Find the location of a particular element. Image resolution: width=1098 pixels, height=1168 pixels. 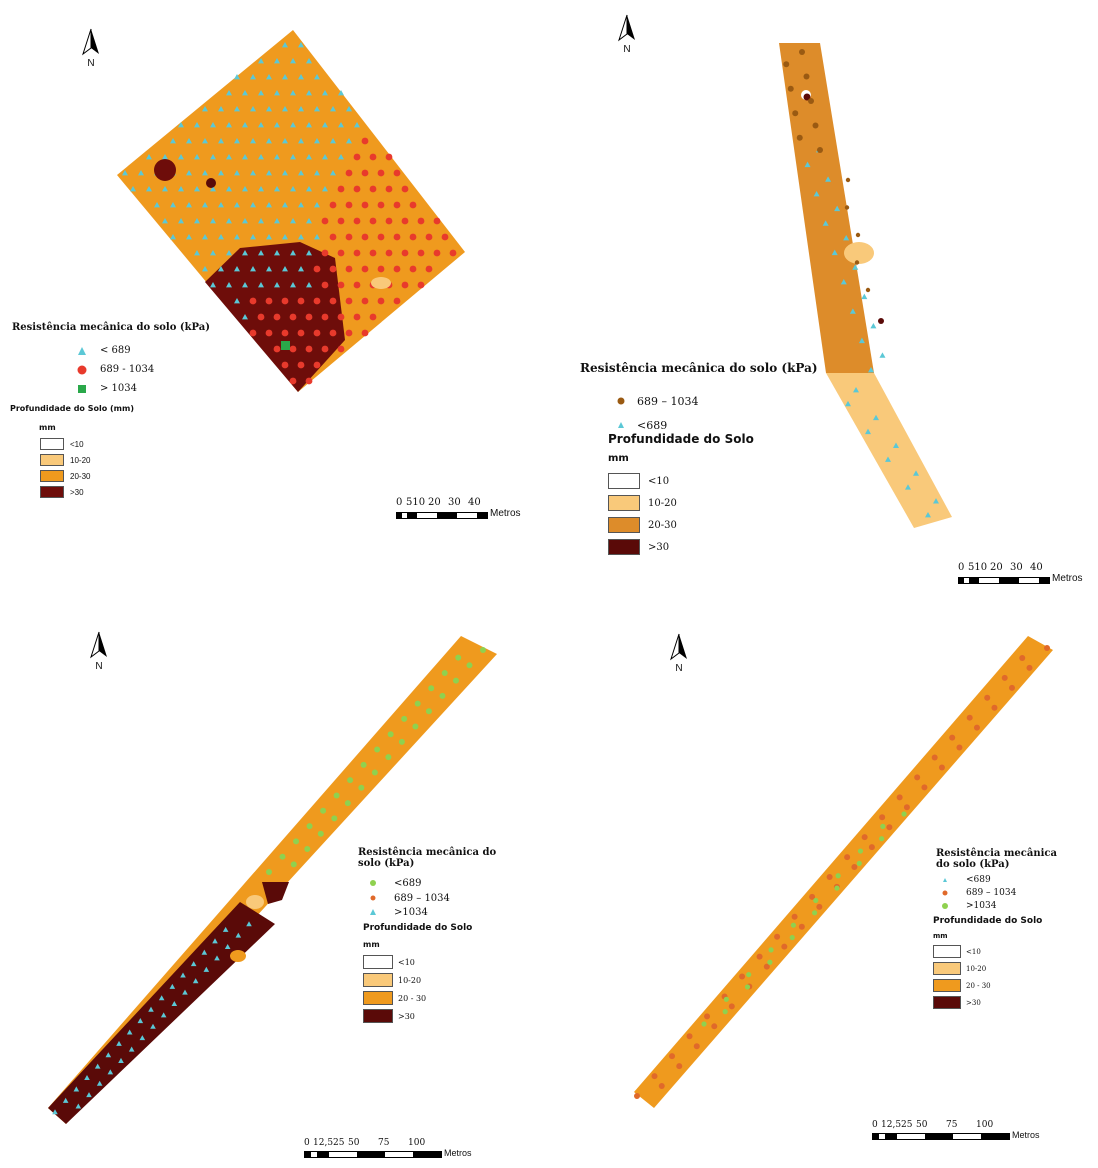

scale-tick-label: 75 is located at coordinates (384, 1143).